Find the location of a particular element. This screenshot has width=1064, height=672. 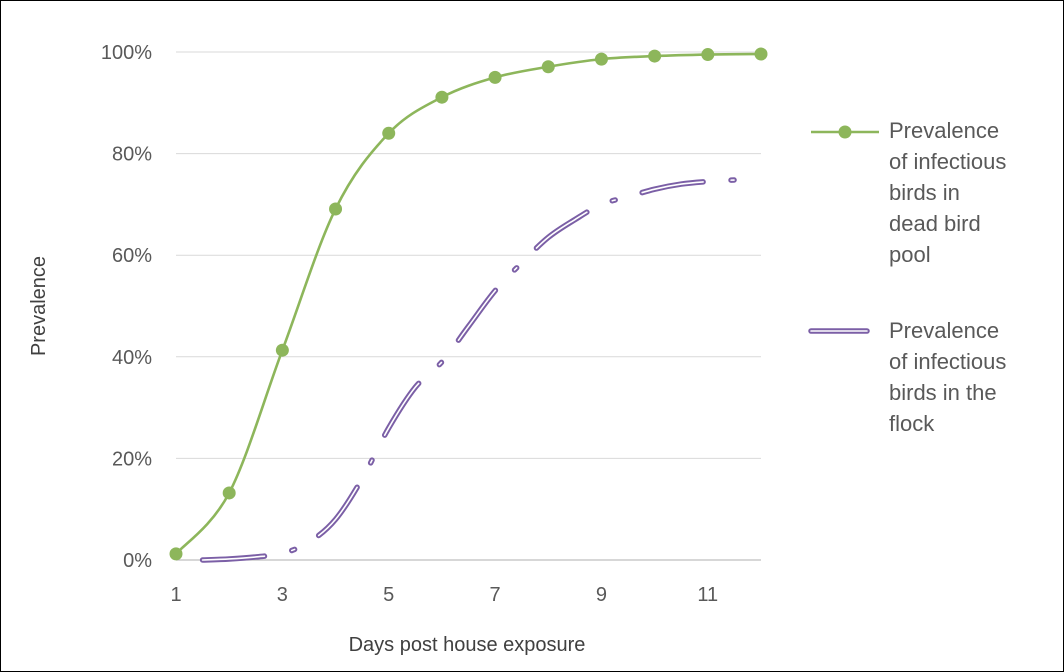

x-tick-label: 9 is located at coordinates (601, 595).